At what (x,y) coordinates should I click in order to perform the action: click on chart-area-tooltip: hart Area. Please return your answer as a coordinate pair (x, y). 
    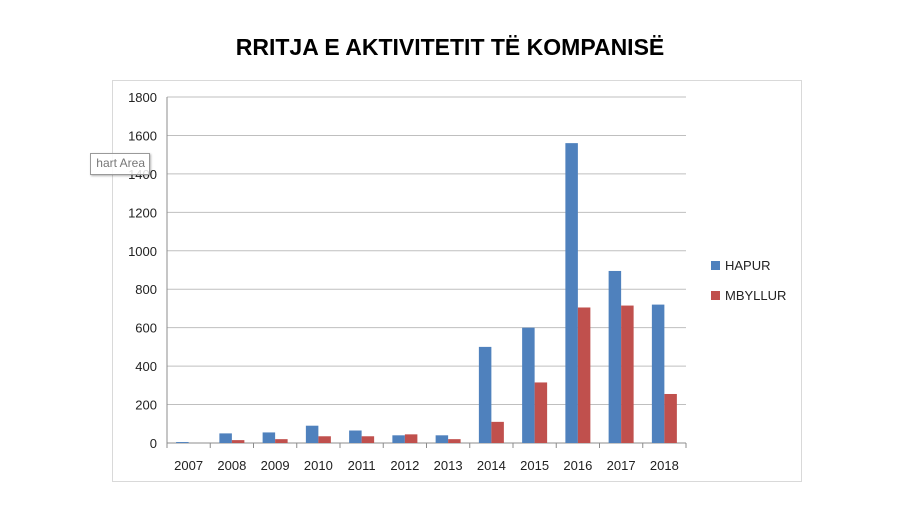
    Looking at the image, I should click on (120, 164).